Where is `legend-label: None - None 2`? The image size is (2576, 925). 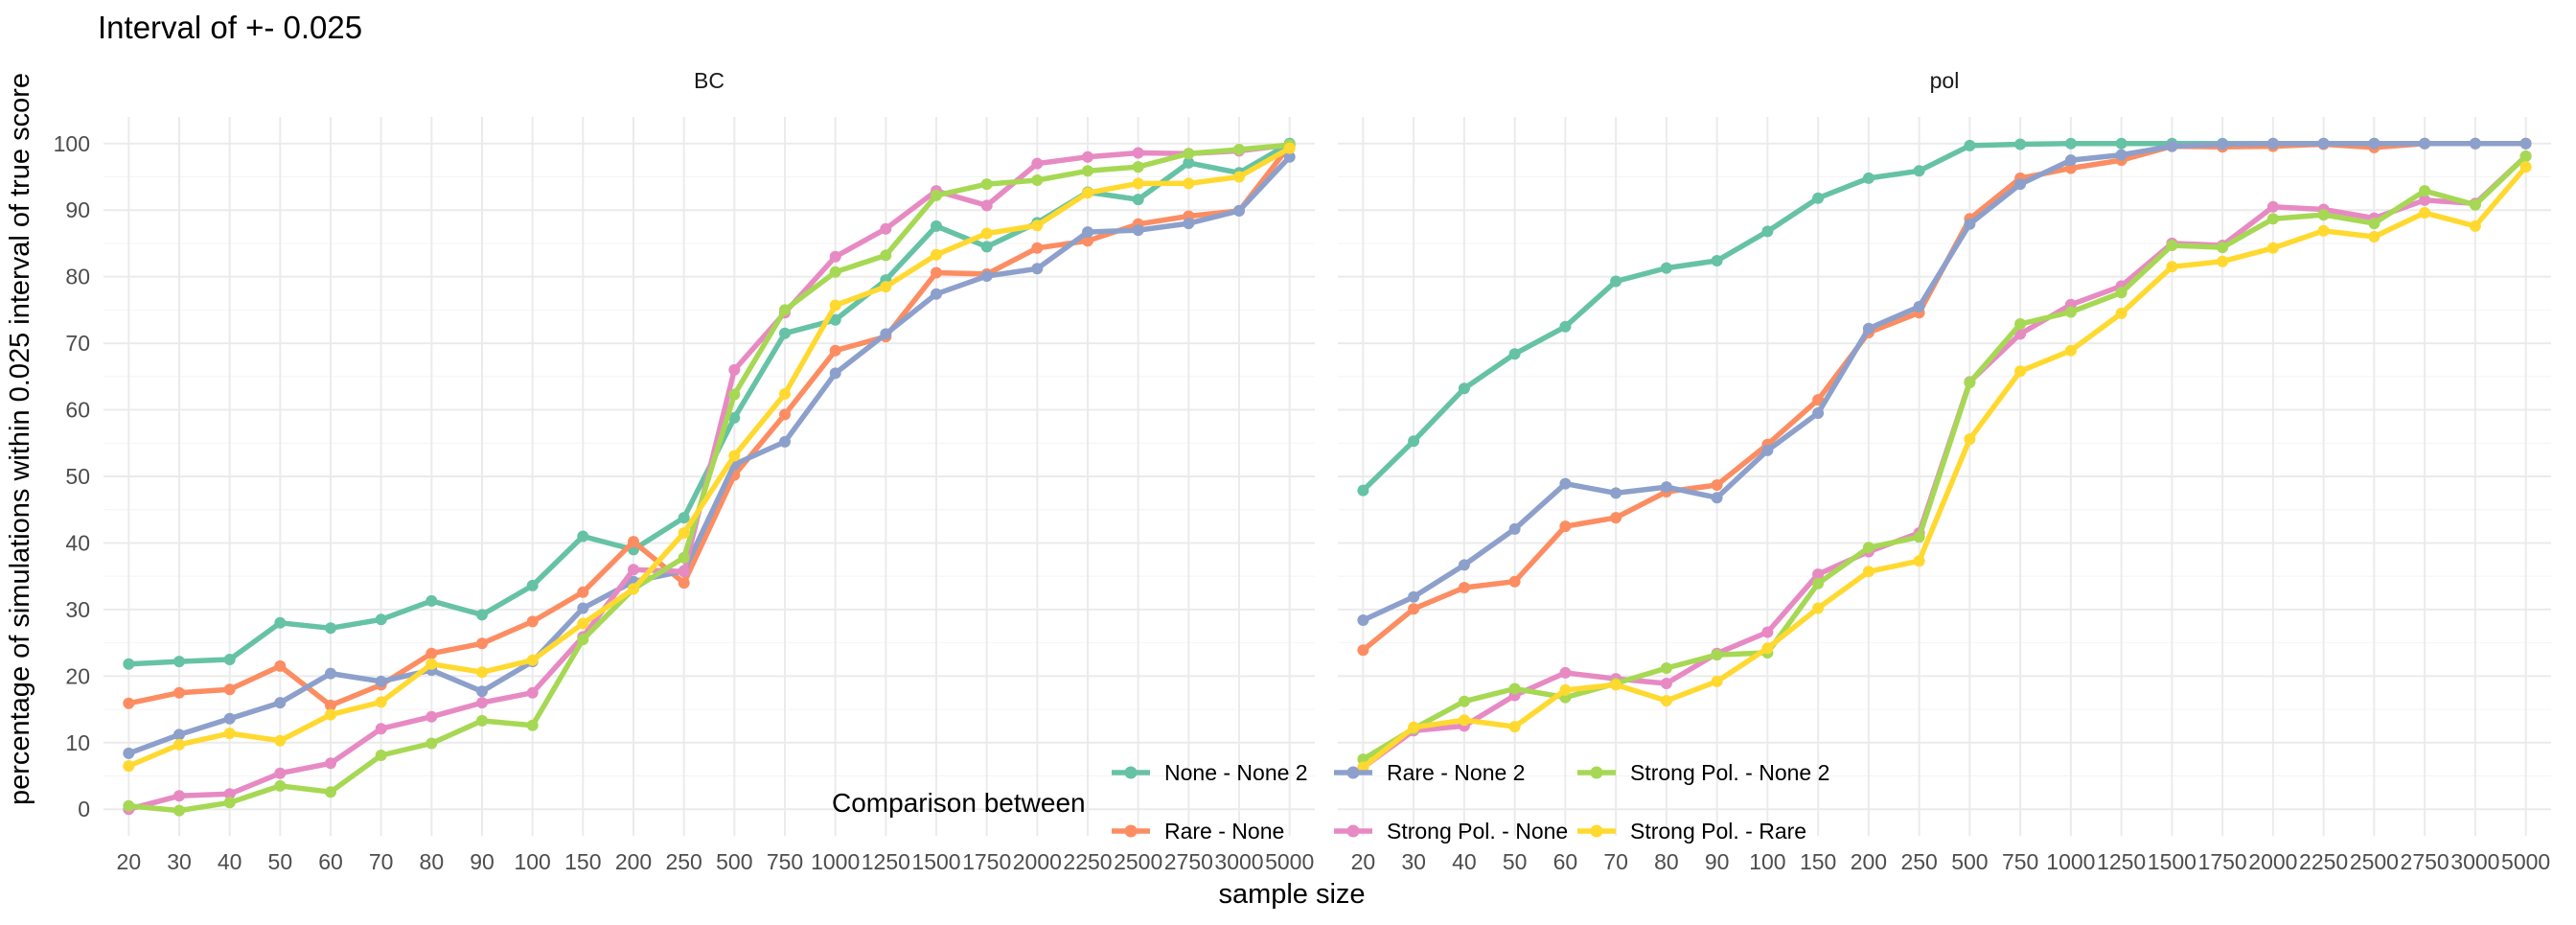 legend-label: None - None 2 is located at coordinates (1236, 772).